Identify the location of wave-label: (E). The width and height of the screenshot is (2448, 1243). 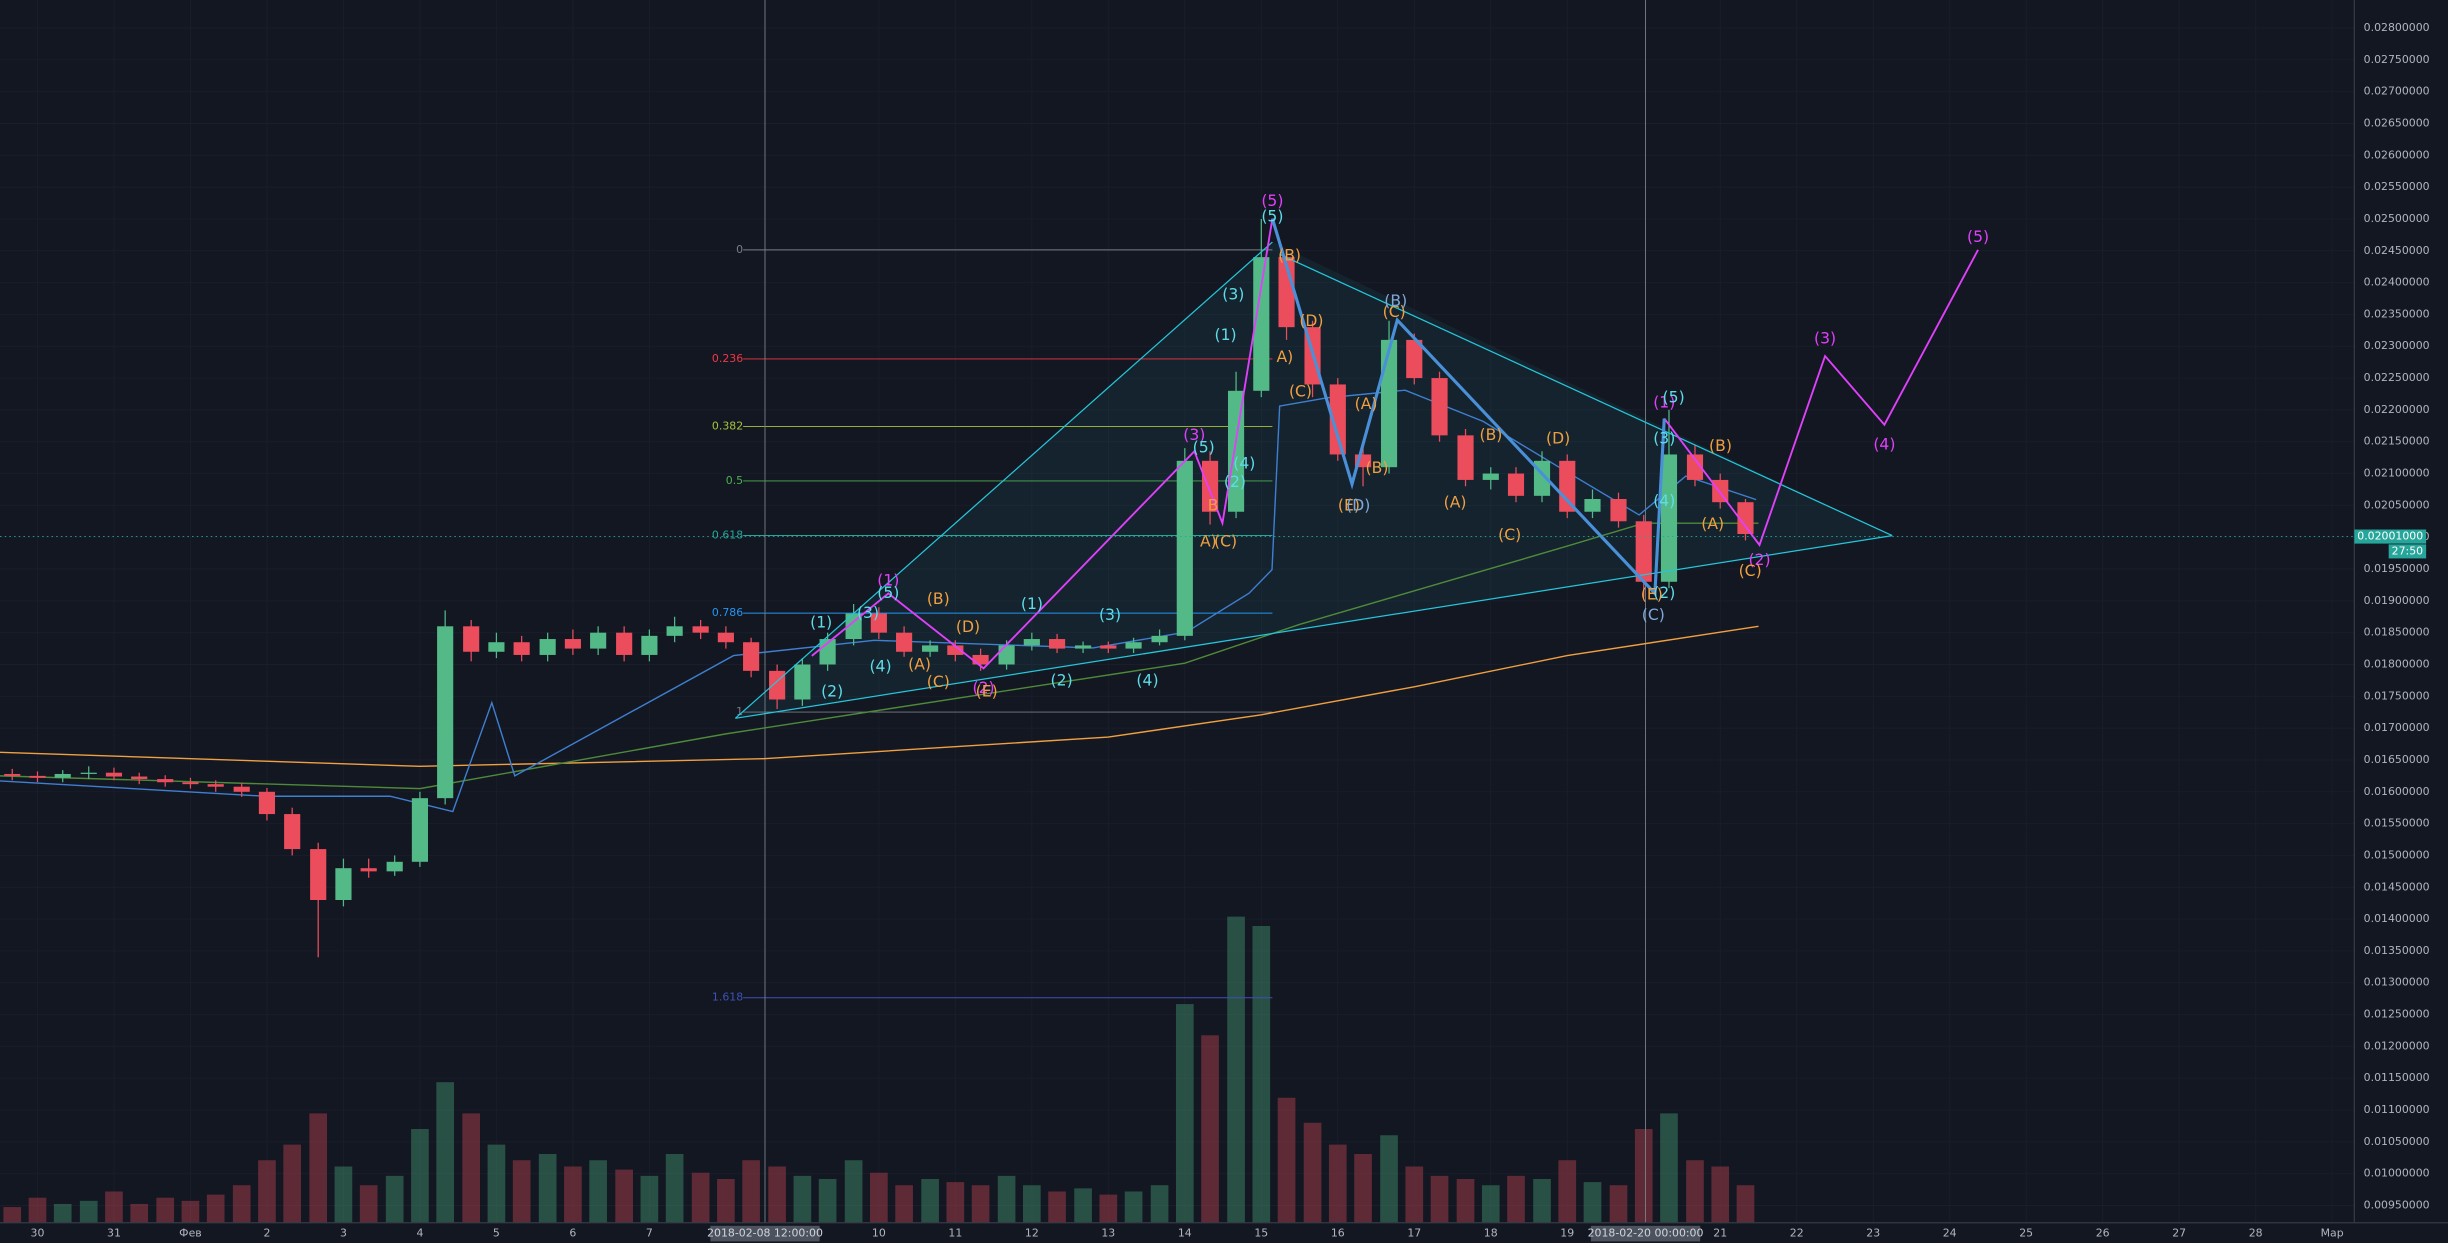
(987, 691).